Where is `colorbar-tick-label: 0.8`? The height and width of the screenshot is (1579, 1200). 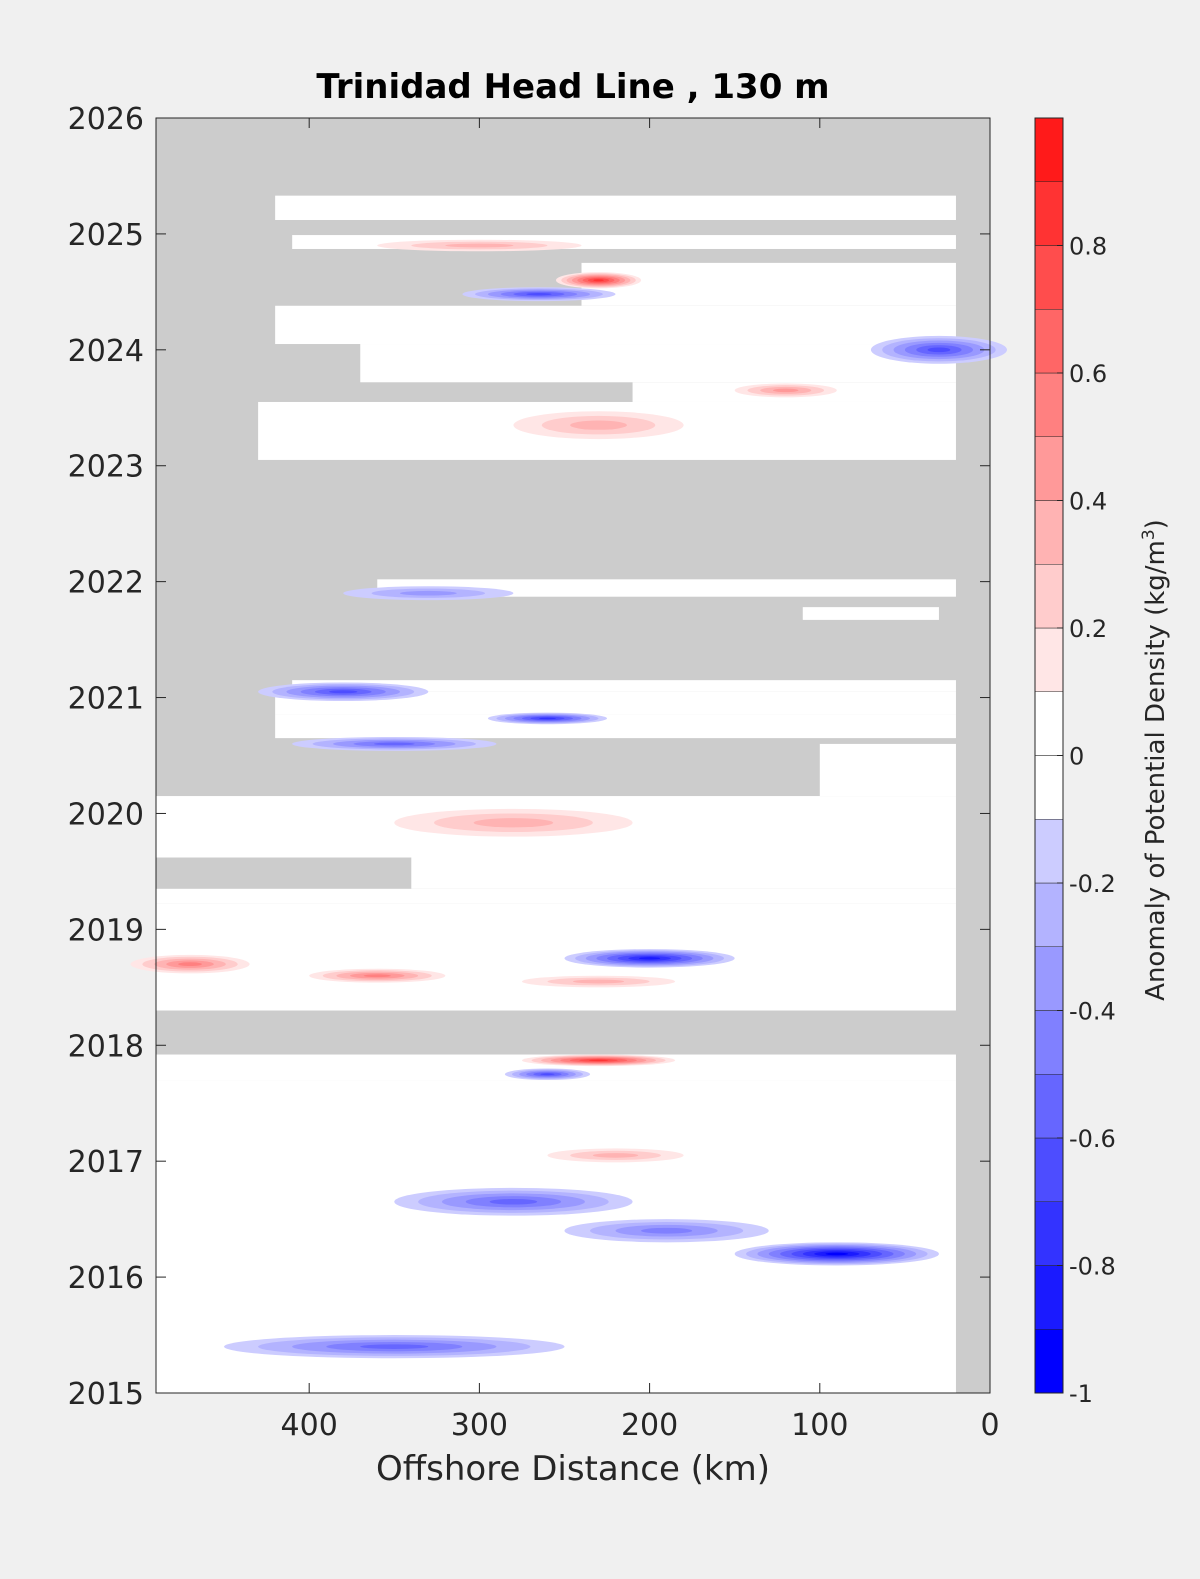 colorbar-tick-label: 0.8 is located at coordinates (1088, 247).